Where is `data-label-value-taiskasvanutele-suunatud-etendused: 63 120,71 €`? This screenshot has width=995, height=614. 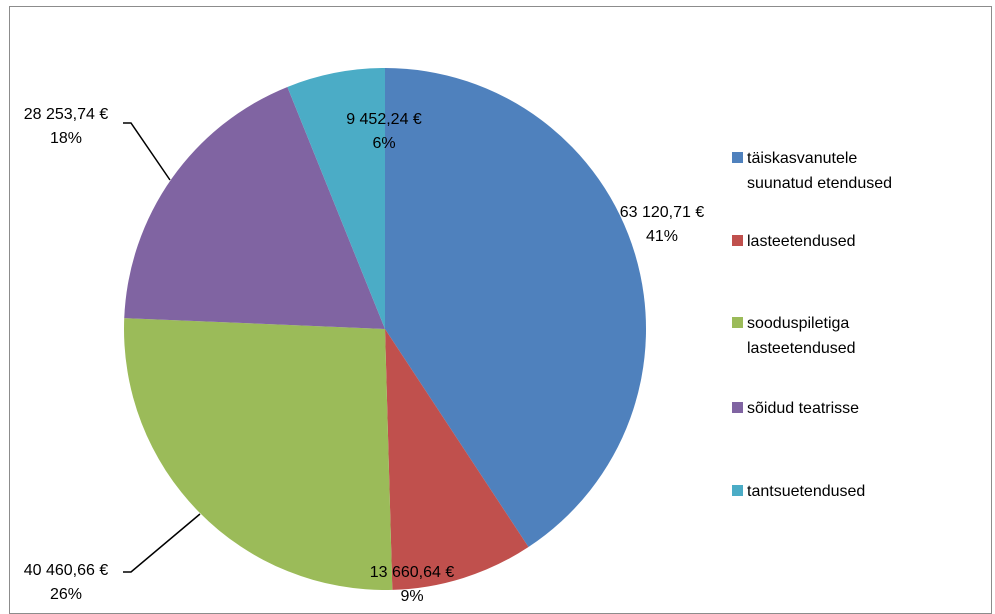
data-label-value-taiskasvanutele-suunatud-etendused: 63 120,71 € is located at coordinates (662, 212).